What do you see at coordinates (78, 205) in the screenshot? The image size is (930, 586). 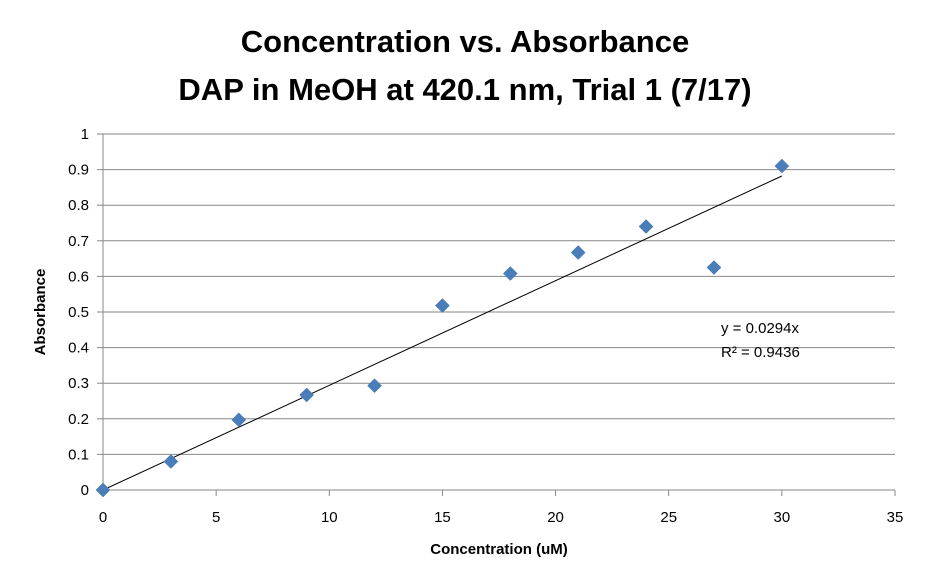 I see `y-tick-label-8: 0.8` at bounding box center [78, 205].